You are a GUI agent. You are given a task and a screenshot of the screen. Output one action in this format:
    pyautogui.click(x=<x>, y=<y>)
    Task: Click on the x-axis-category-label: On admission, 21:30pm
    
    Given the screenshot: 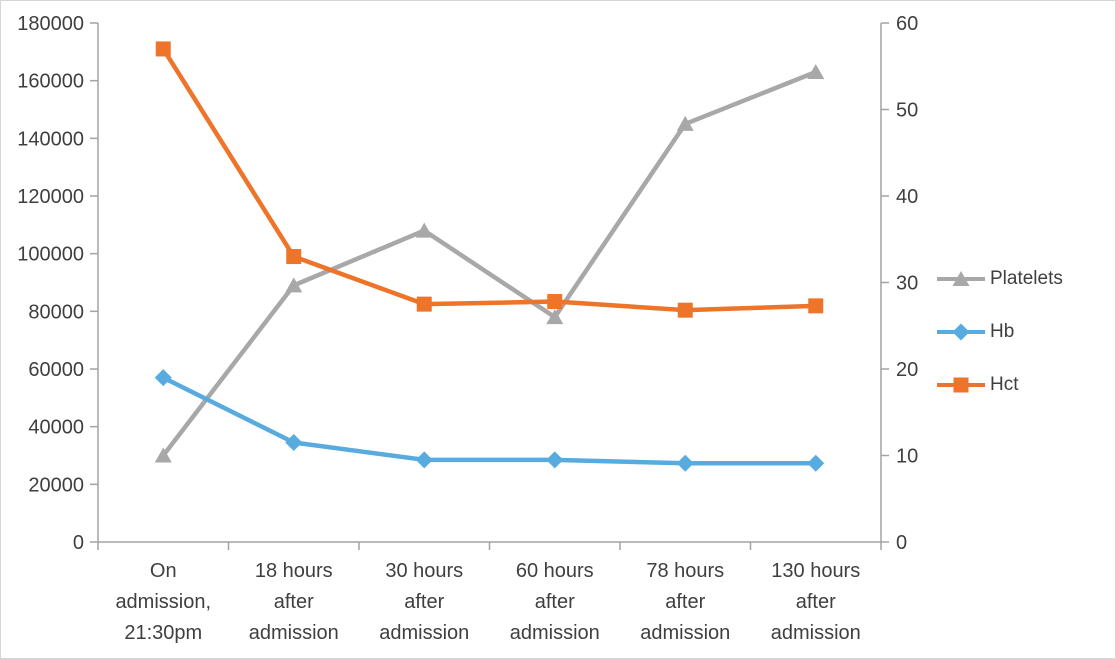 What is the action you would take?
    pyautogui.click(x=163, y=602)
    